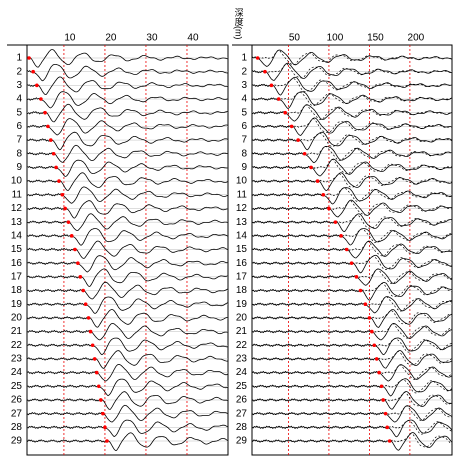 Image resolution: width=457 pixels, height=460 pixels. Describe the element at coordinates (416, 38) in the screenshot. I see `x-tick-label: 200` at that location.